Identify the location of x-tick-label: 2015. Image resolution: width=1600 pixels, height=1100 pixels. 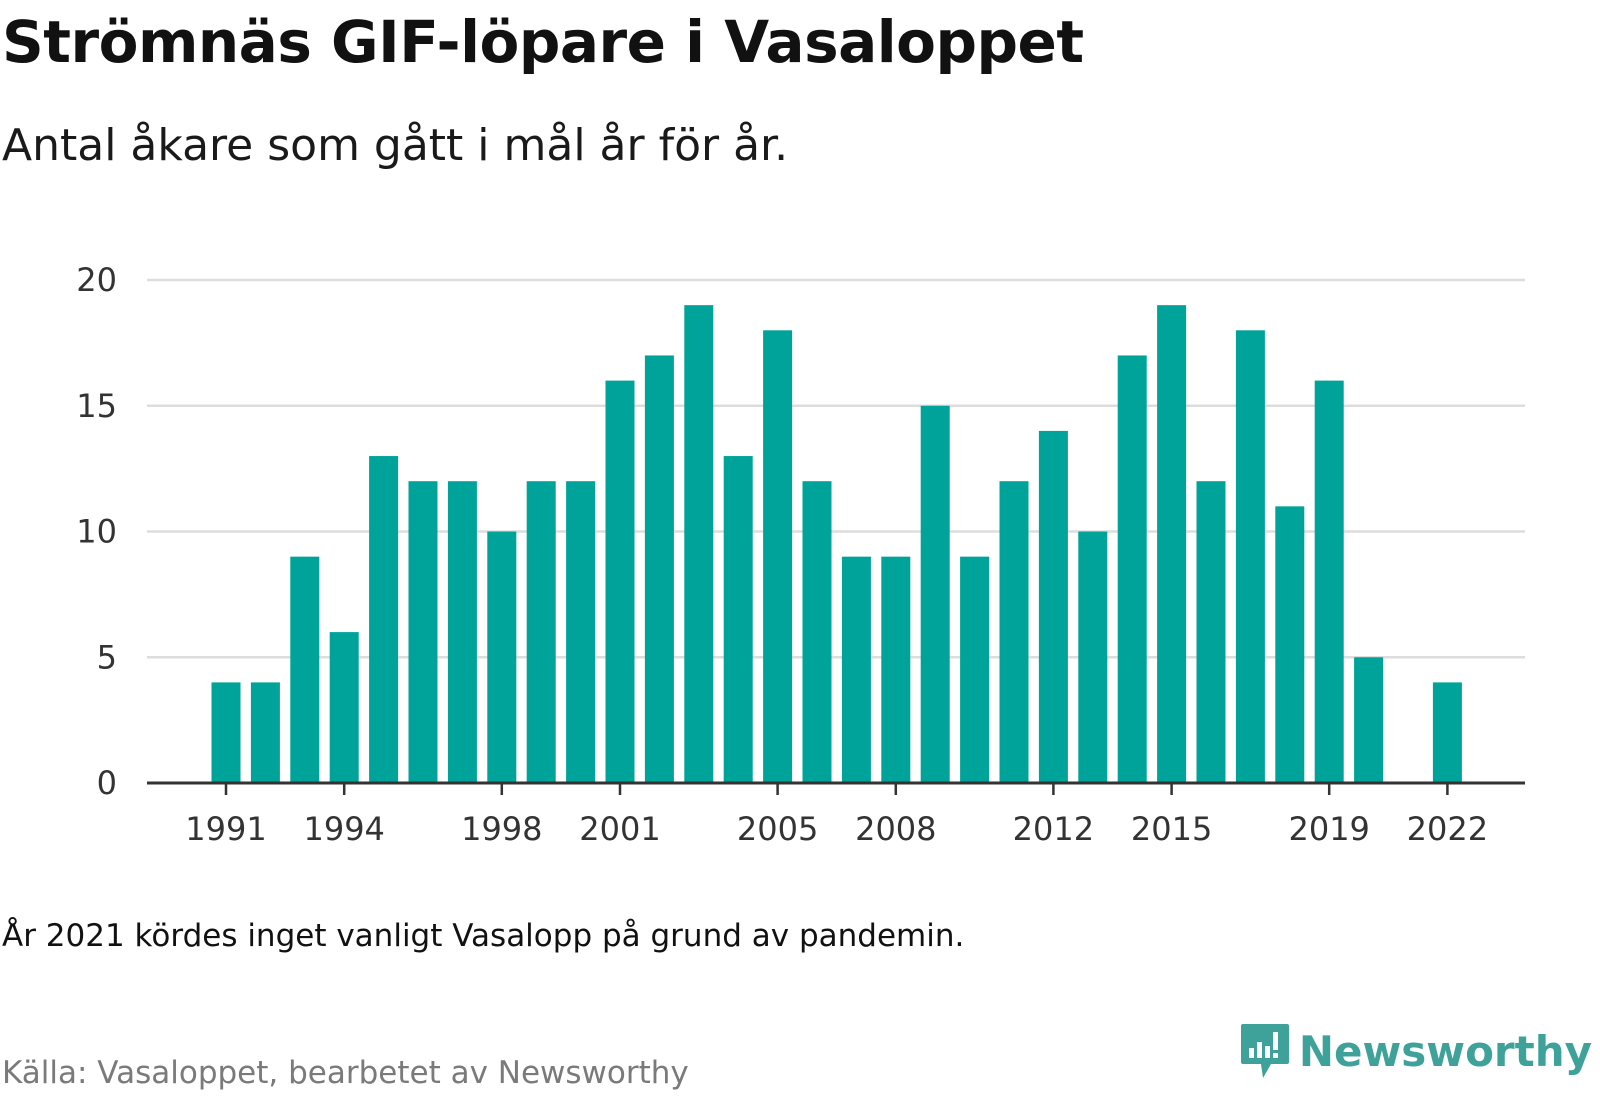
(1171, 829).